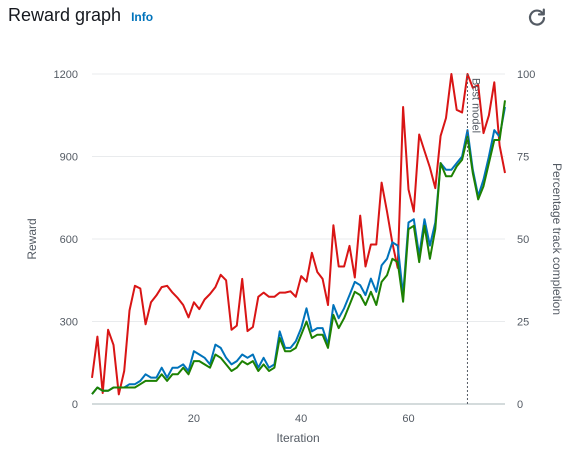 Image resolution: width=578 pixels, height=452 pixels. I want to click on refresh-icon, so click(537, 17).